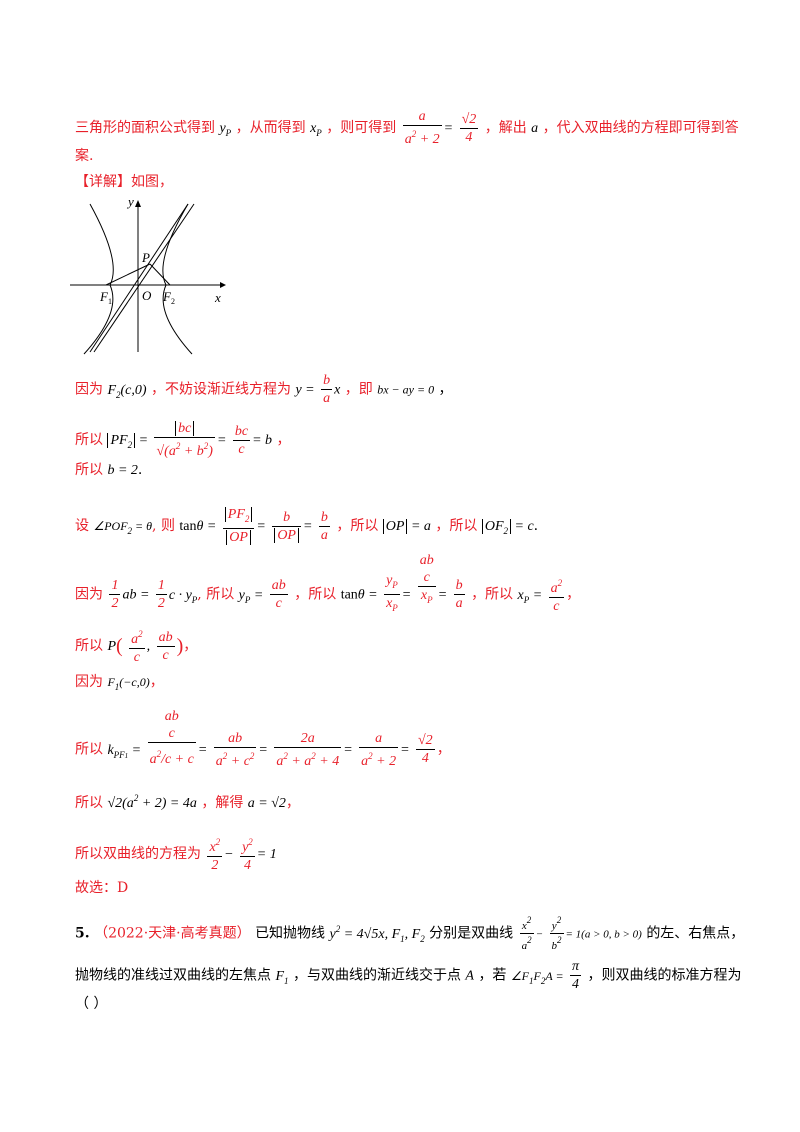 The width and height of the screenshot is (800, 1132). What do you see at coordinates (492, 975) in the screenshot?
I see `text: ，若` at bounding box center [492, 975].